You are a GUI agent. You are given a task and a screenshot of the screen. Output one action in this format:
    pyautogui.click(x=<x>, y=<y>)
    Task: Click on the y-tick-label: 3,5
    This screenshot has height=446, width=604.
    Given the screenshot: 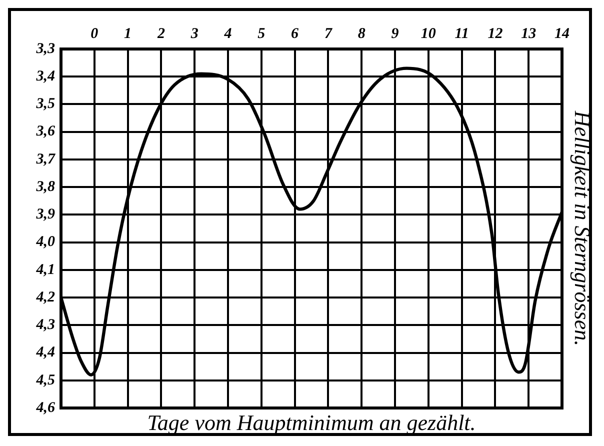 What is the action you would take?
    pyautogui.click(x=45, y=104)
    